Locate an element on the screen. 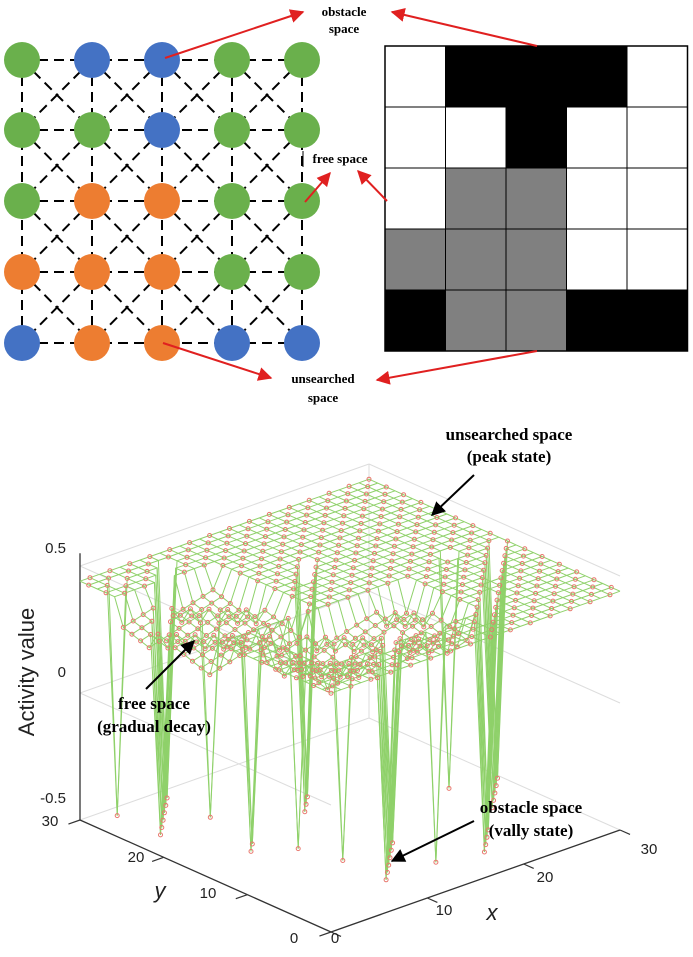  label-unsearched-space-l2: space is located at coordinates (323, 397).